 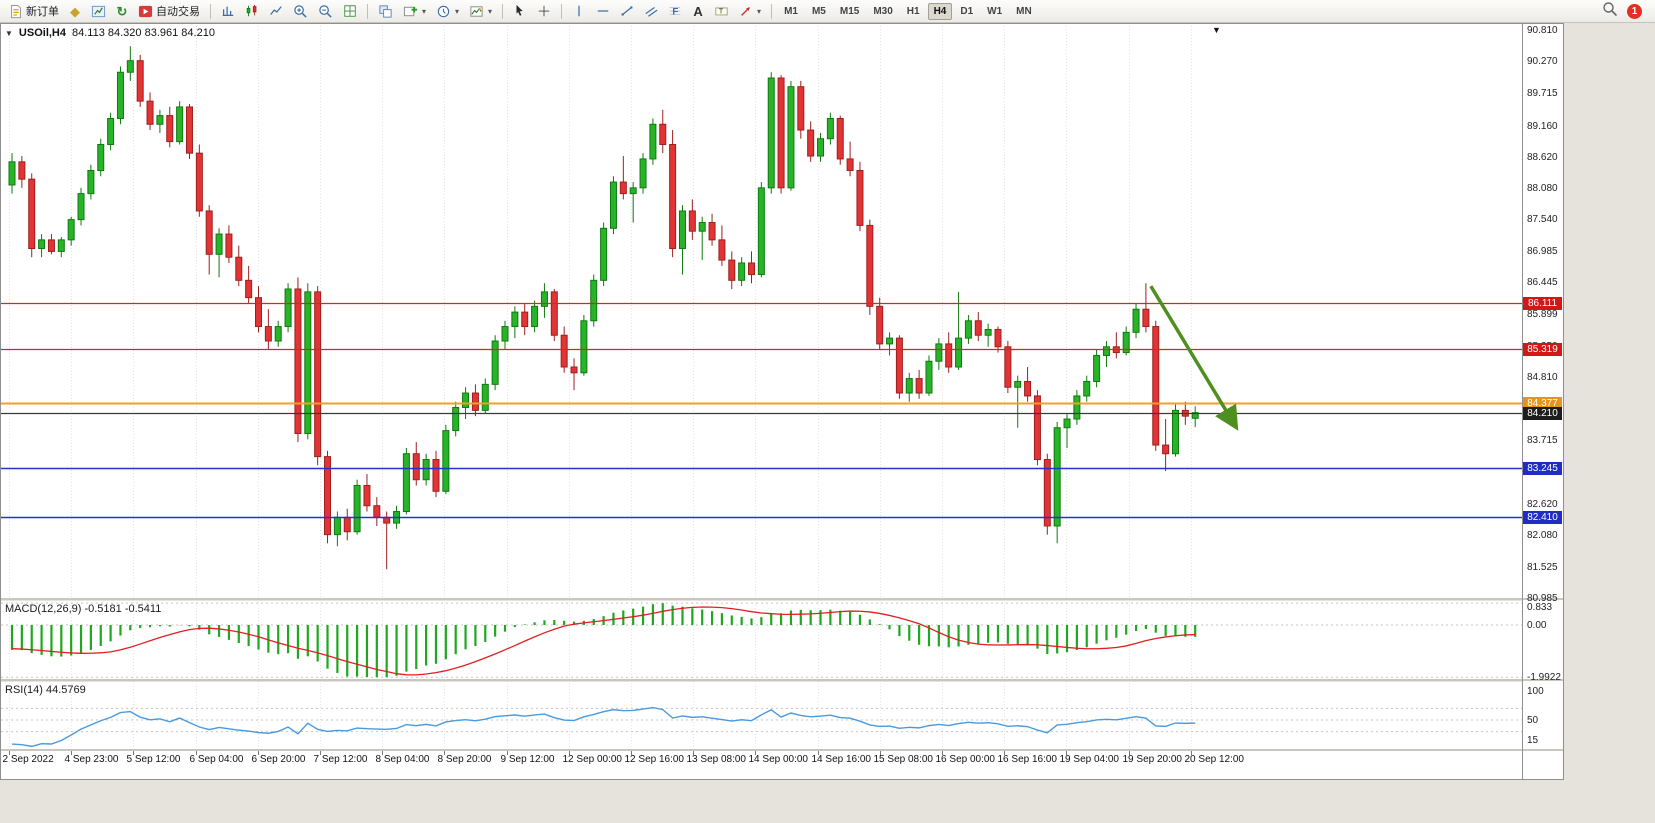 I want to click on candlestick-chart-button, so click(x=252, y=11).